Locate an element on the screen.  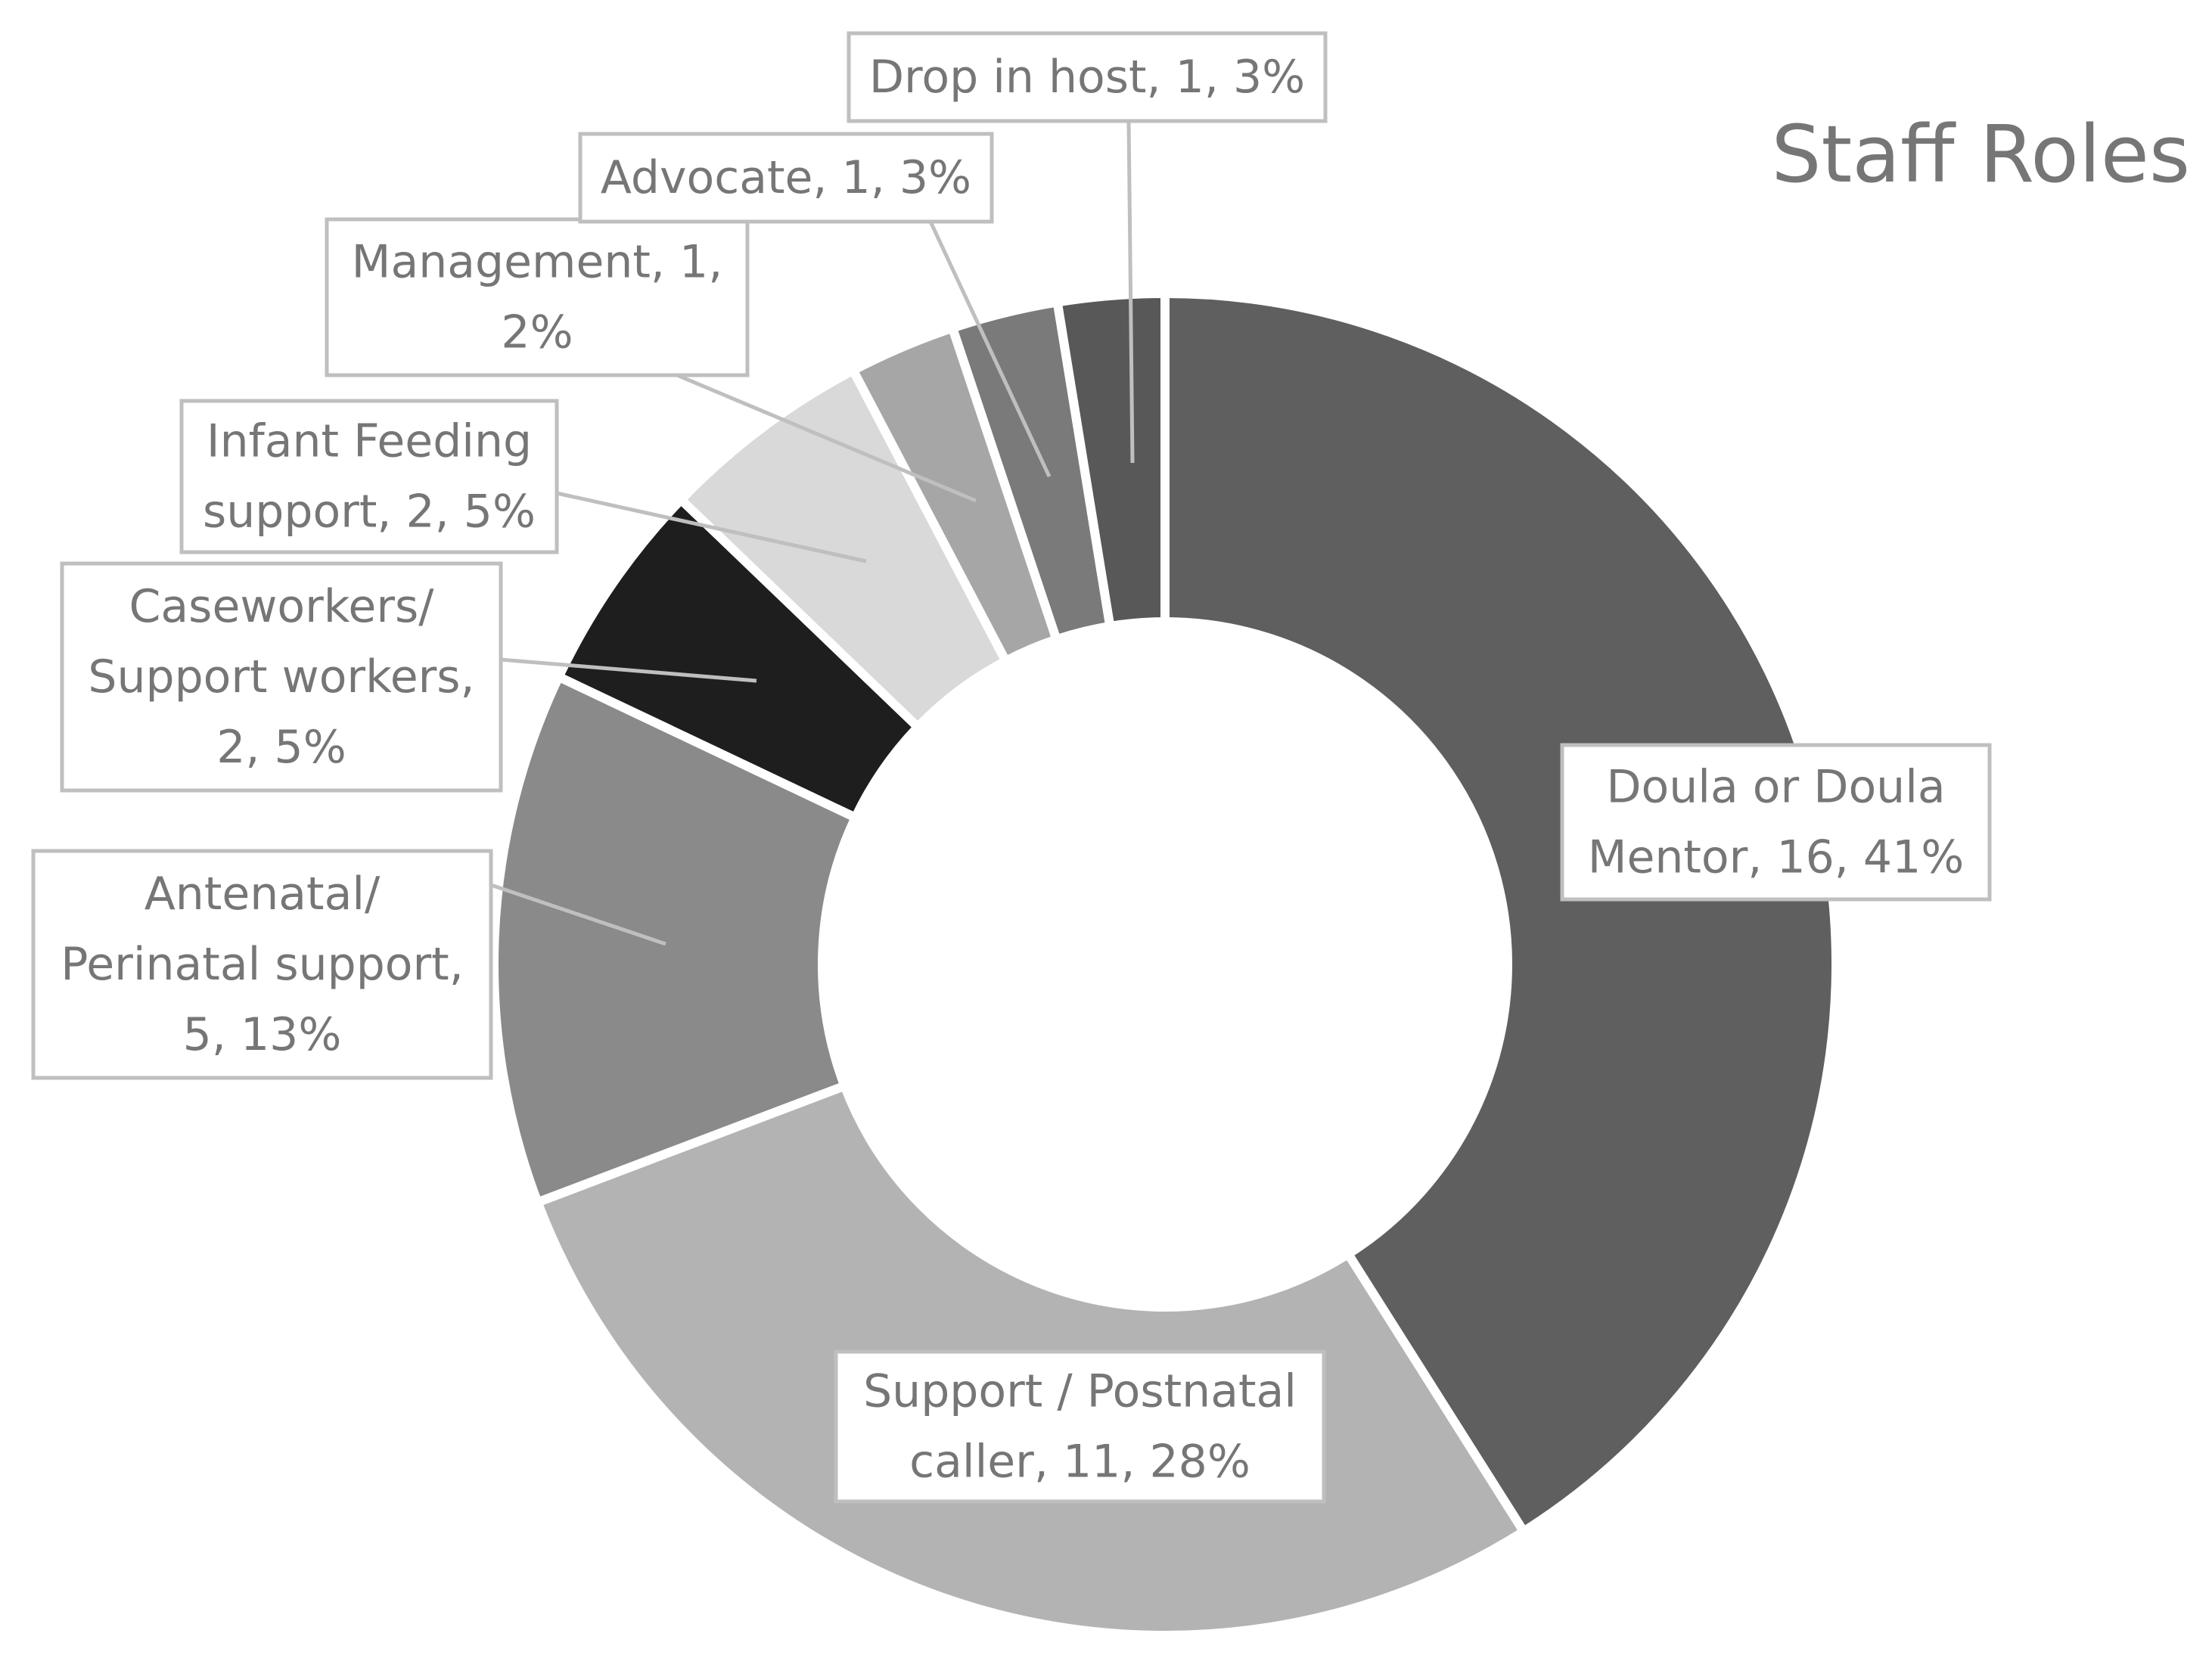
leader-line-advocate is located at coordinates (990, 349).